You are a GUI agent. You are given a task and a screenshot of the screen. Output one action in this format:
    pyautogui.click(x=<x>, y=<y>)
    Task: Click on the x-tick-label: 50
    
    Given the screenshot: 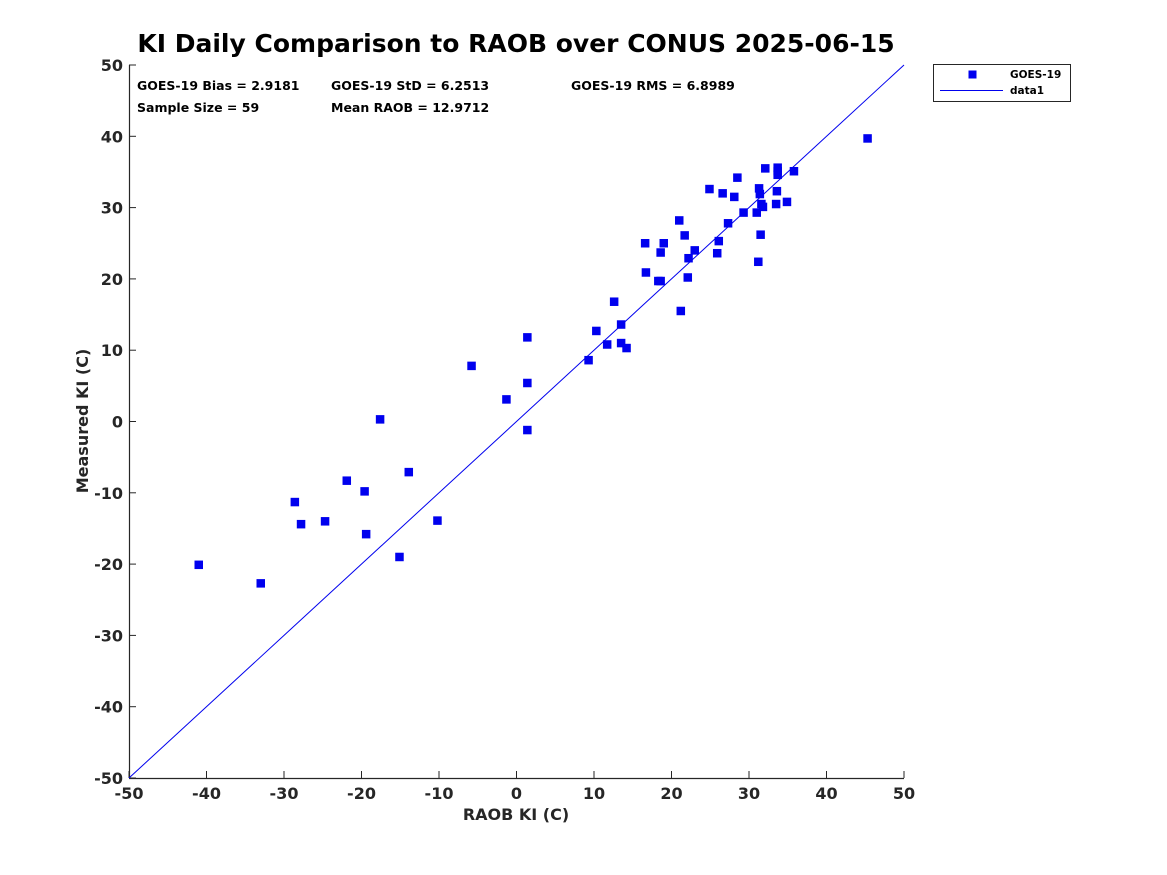 What is the action you would take?
    pyautogui.click(x=904, y=793)
    